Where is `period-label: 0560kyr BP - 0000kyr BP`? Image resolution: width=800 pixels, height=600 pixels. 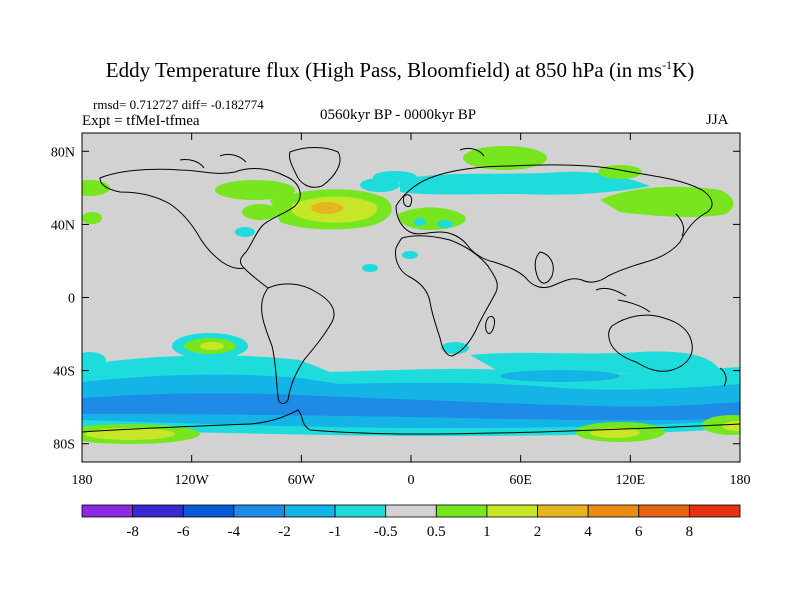 period-label: 0560kyr BP - 0000kyr BP is located at coordinates (398, 115).